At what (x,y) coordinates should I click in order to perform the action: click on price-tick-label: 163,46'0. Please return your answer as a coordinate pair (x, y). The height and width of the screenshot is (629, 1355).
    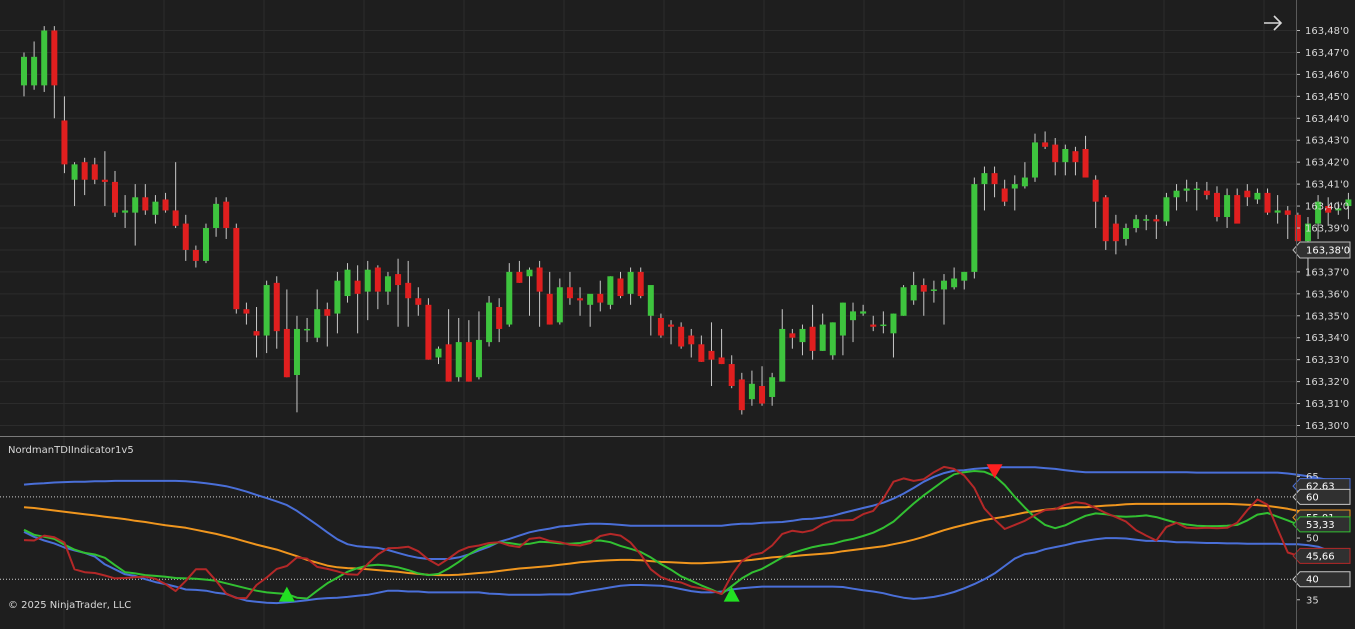
    Looking at the image, I should click on (1327, 75).